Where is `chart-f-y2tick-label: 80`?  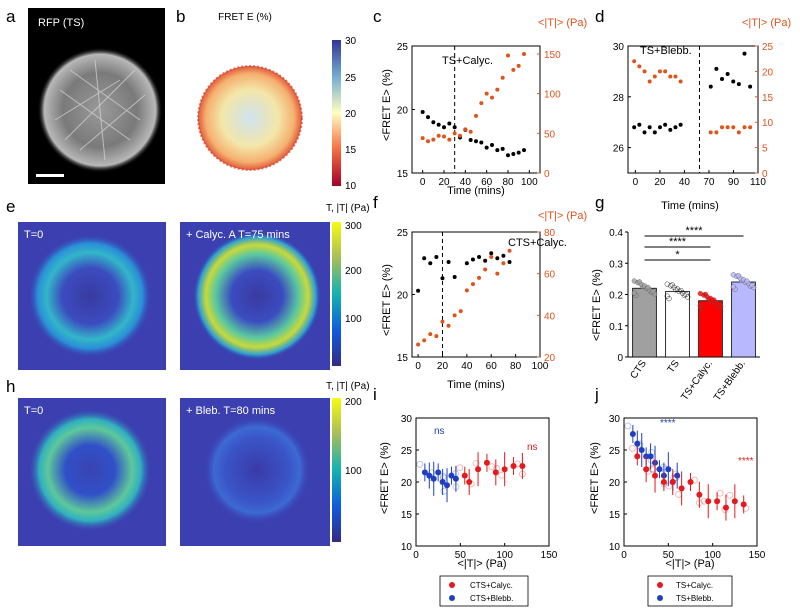
chart-f-y2tick-label: 80 is located at coordinates (550, 233).